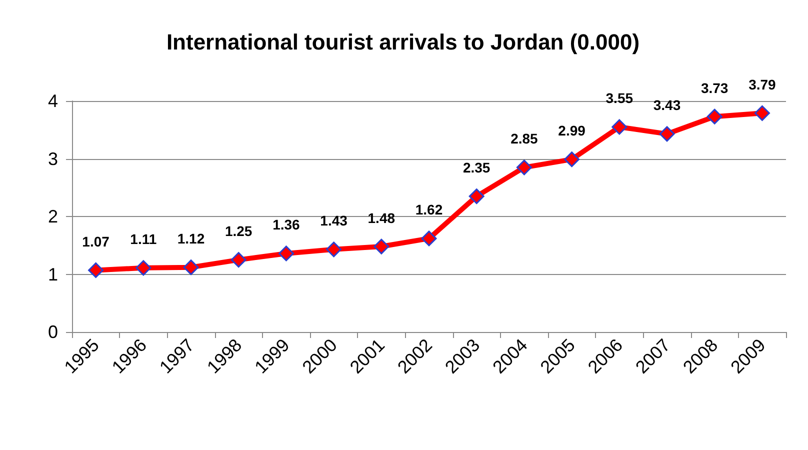  I want to click on data-label: 1.07, so click(96, 241).